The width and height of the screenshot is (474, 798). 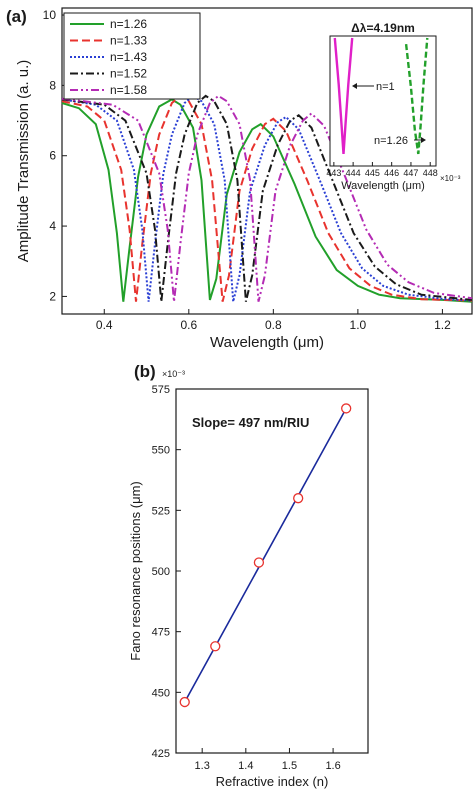 What do you see at coordinates (188, 325) in the screenshot?
I see `panel-a-x-tick-label: 0.6` at bounding box center [188, 325].